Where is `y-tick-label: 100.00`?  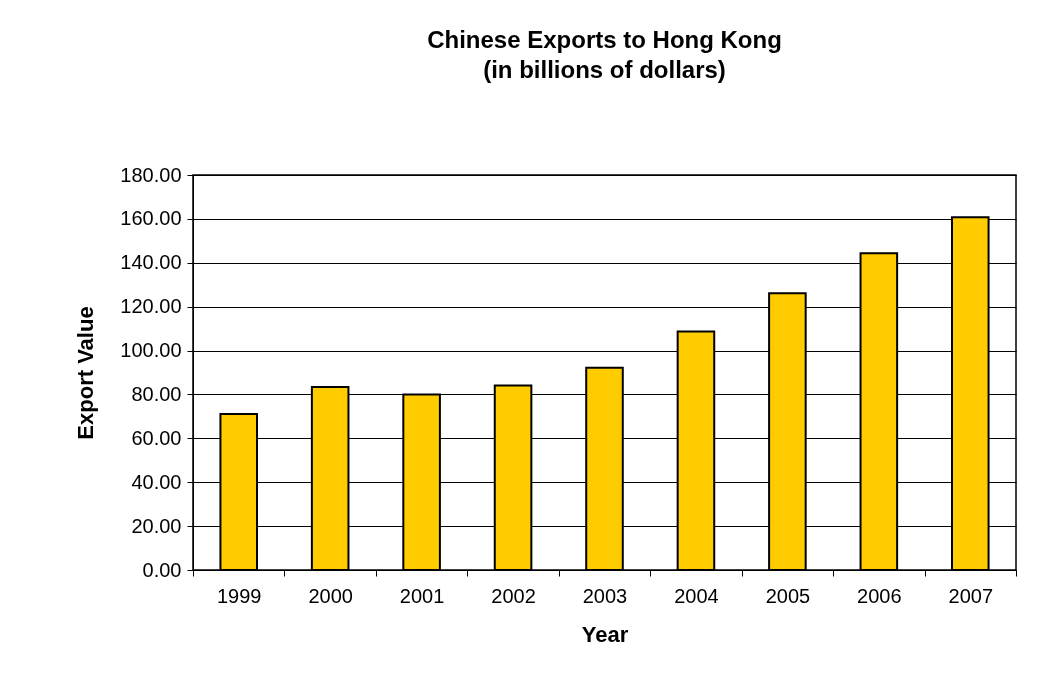 y-tick-label: 100.00 is located at coordinates (151, 350).